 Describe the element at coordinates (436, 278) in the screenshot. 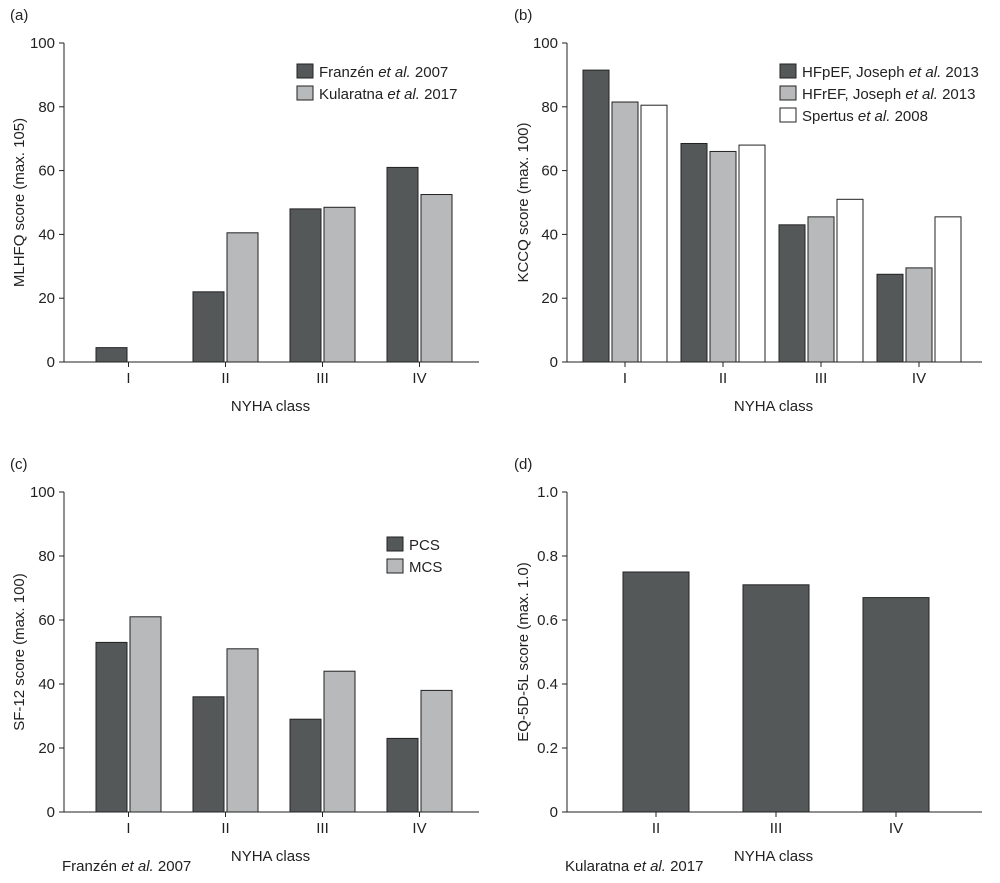

I see `bar-kularatna-iv` at that location.